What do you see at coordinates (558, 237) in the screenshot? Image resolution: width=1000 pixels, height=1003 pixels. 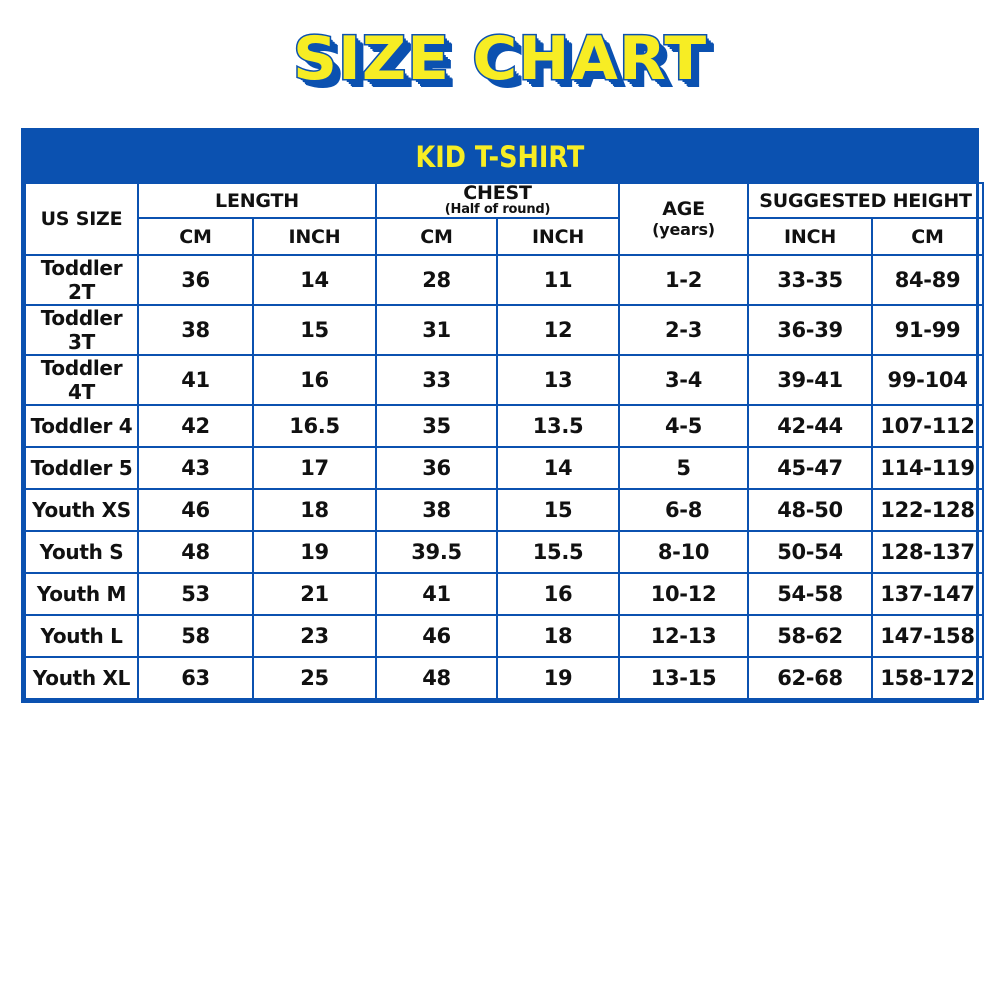 I see `header-chest-inch: INCH` at bounding box center [558, 237].